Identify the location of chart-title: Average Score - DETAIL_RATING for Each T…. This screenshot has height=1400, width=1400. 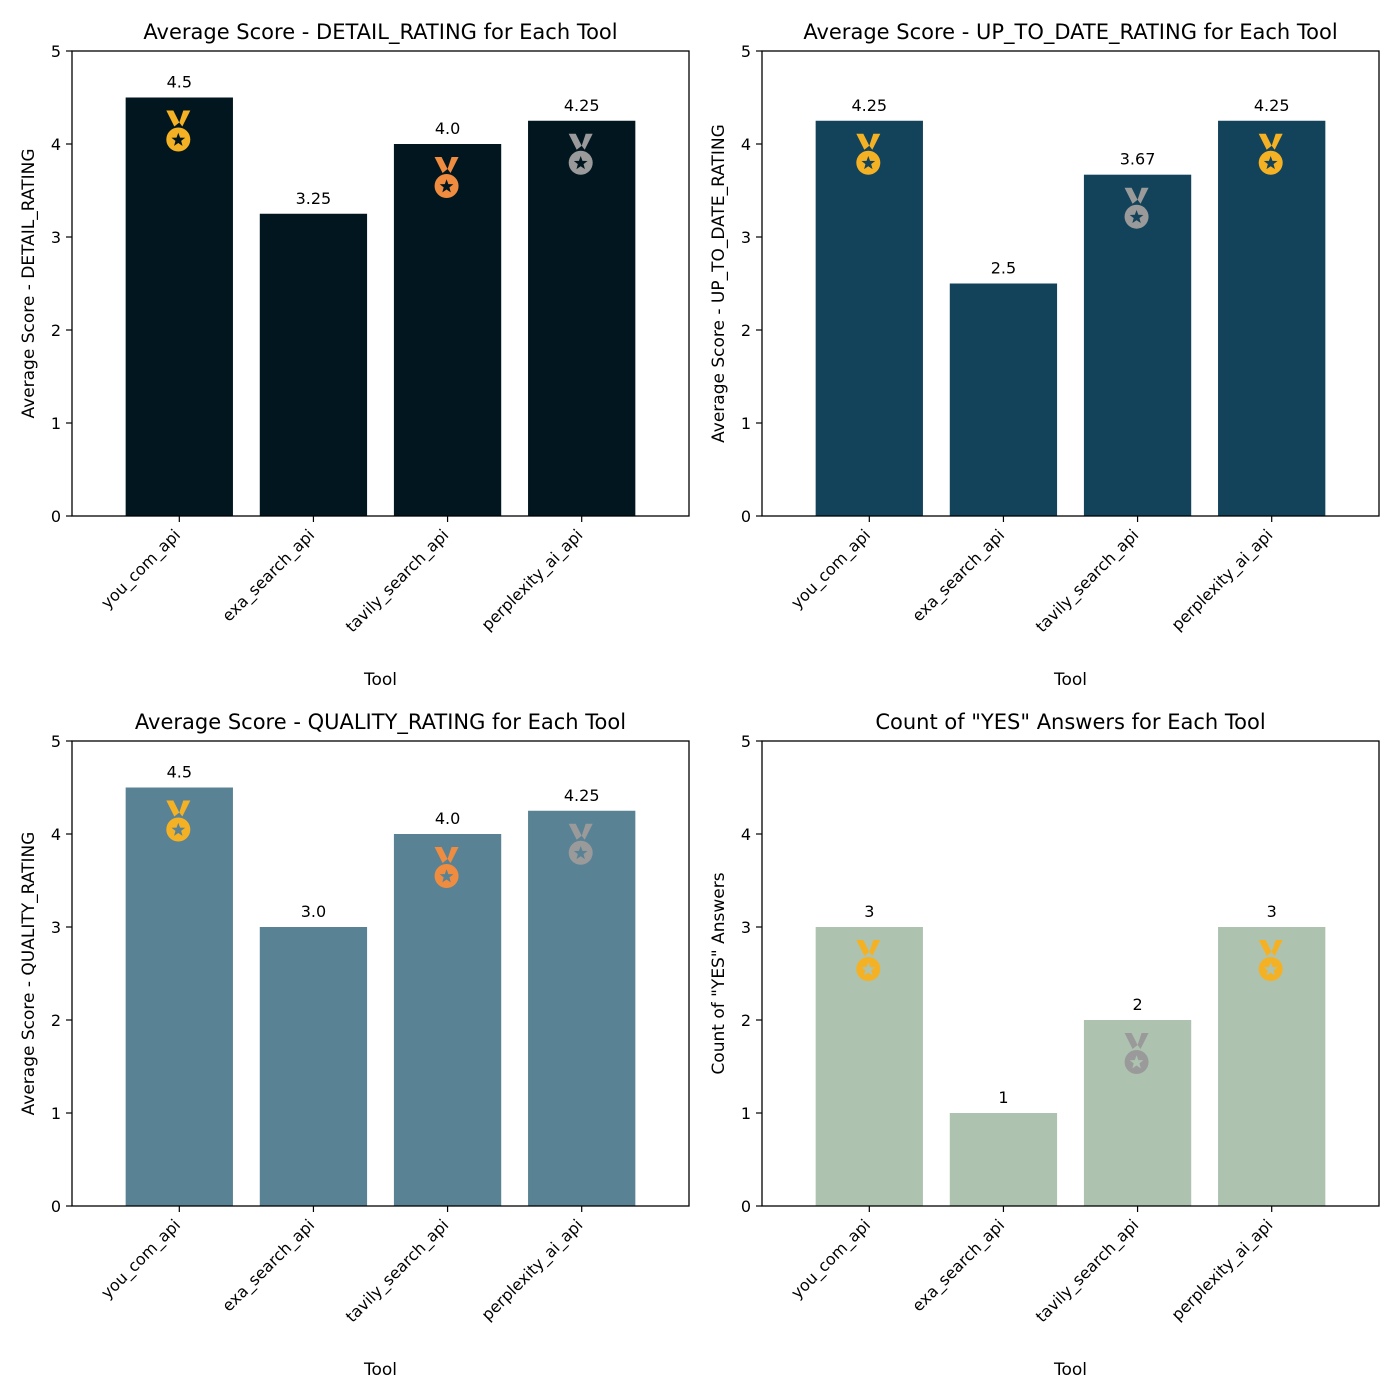
(380, 32).